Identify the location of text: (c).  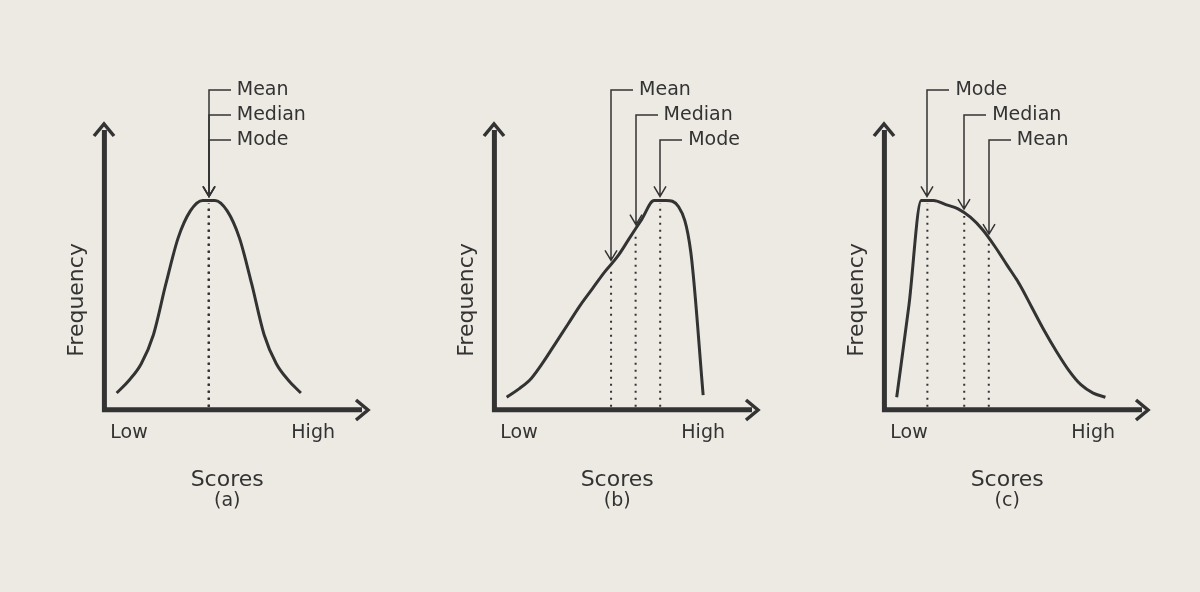
(1007, 499).